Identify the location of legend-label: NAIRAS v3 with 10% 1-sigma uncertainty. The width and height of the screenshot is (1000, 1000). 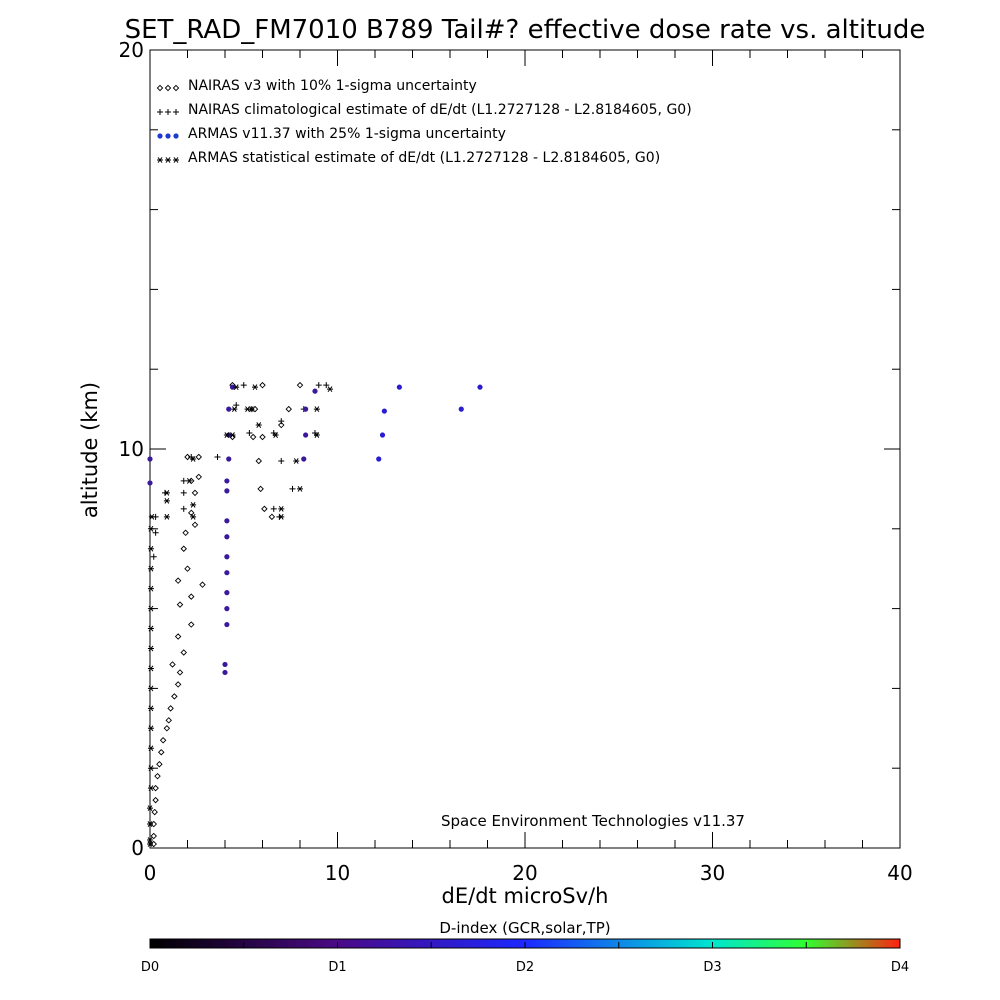
(332, 86).